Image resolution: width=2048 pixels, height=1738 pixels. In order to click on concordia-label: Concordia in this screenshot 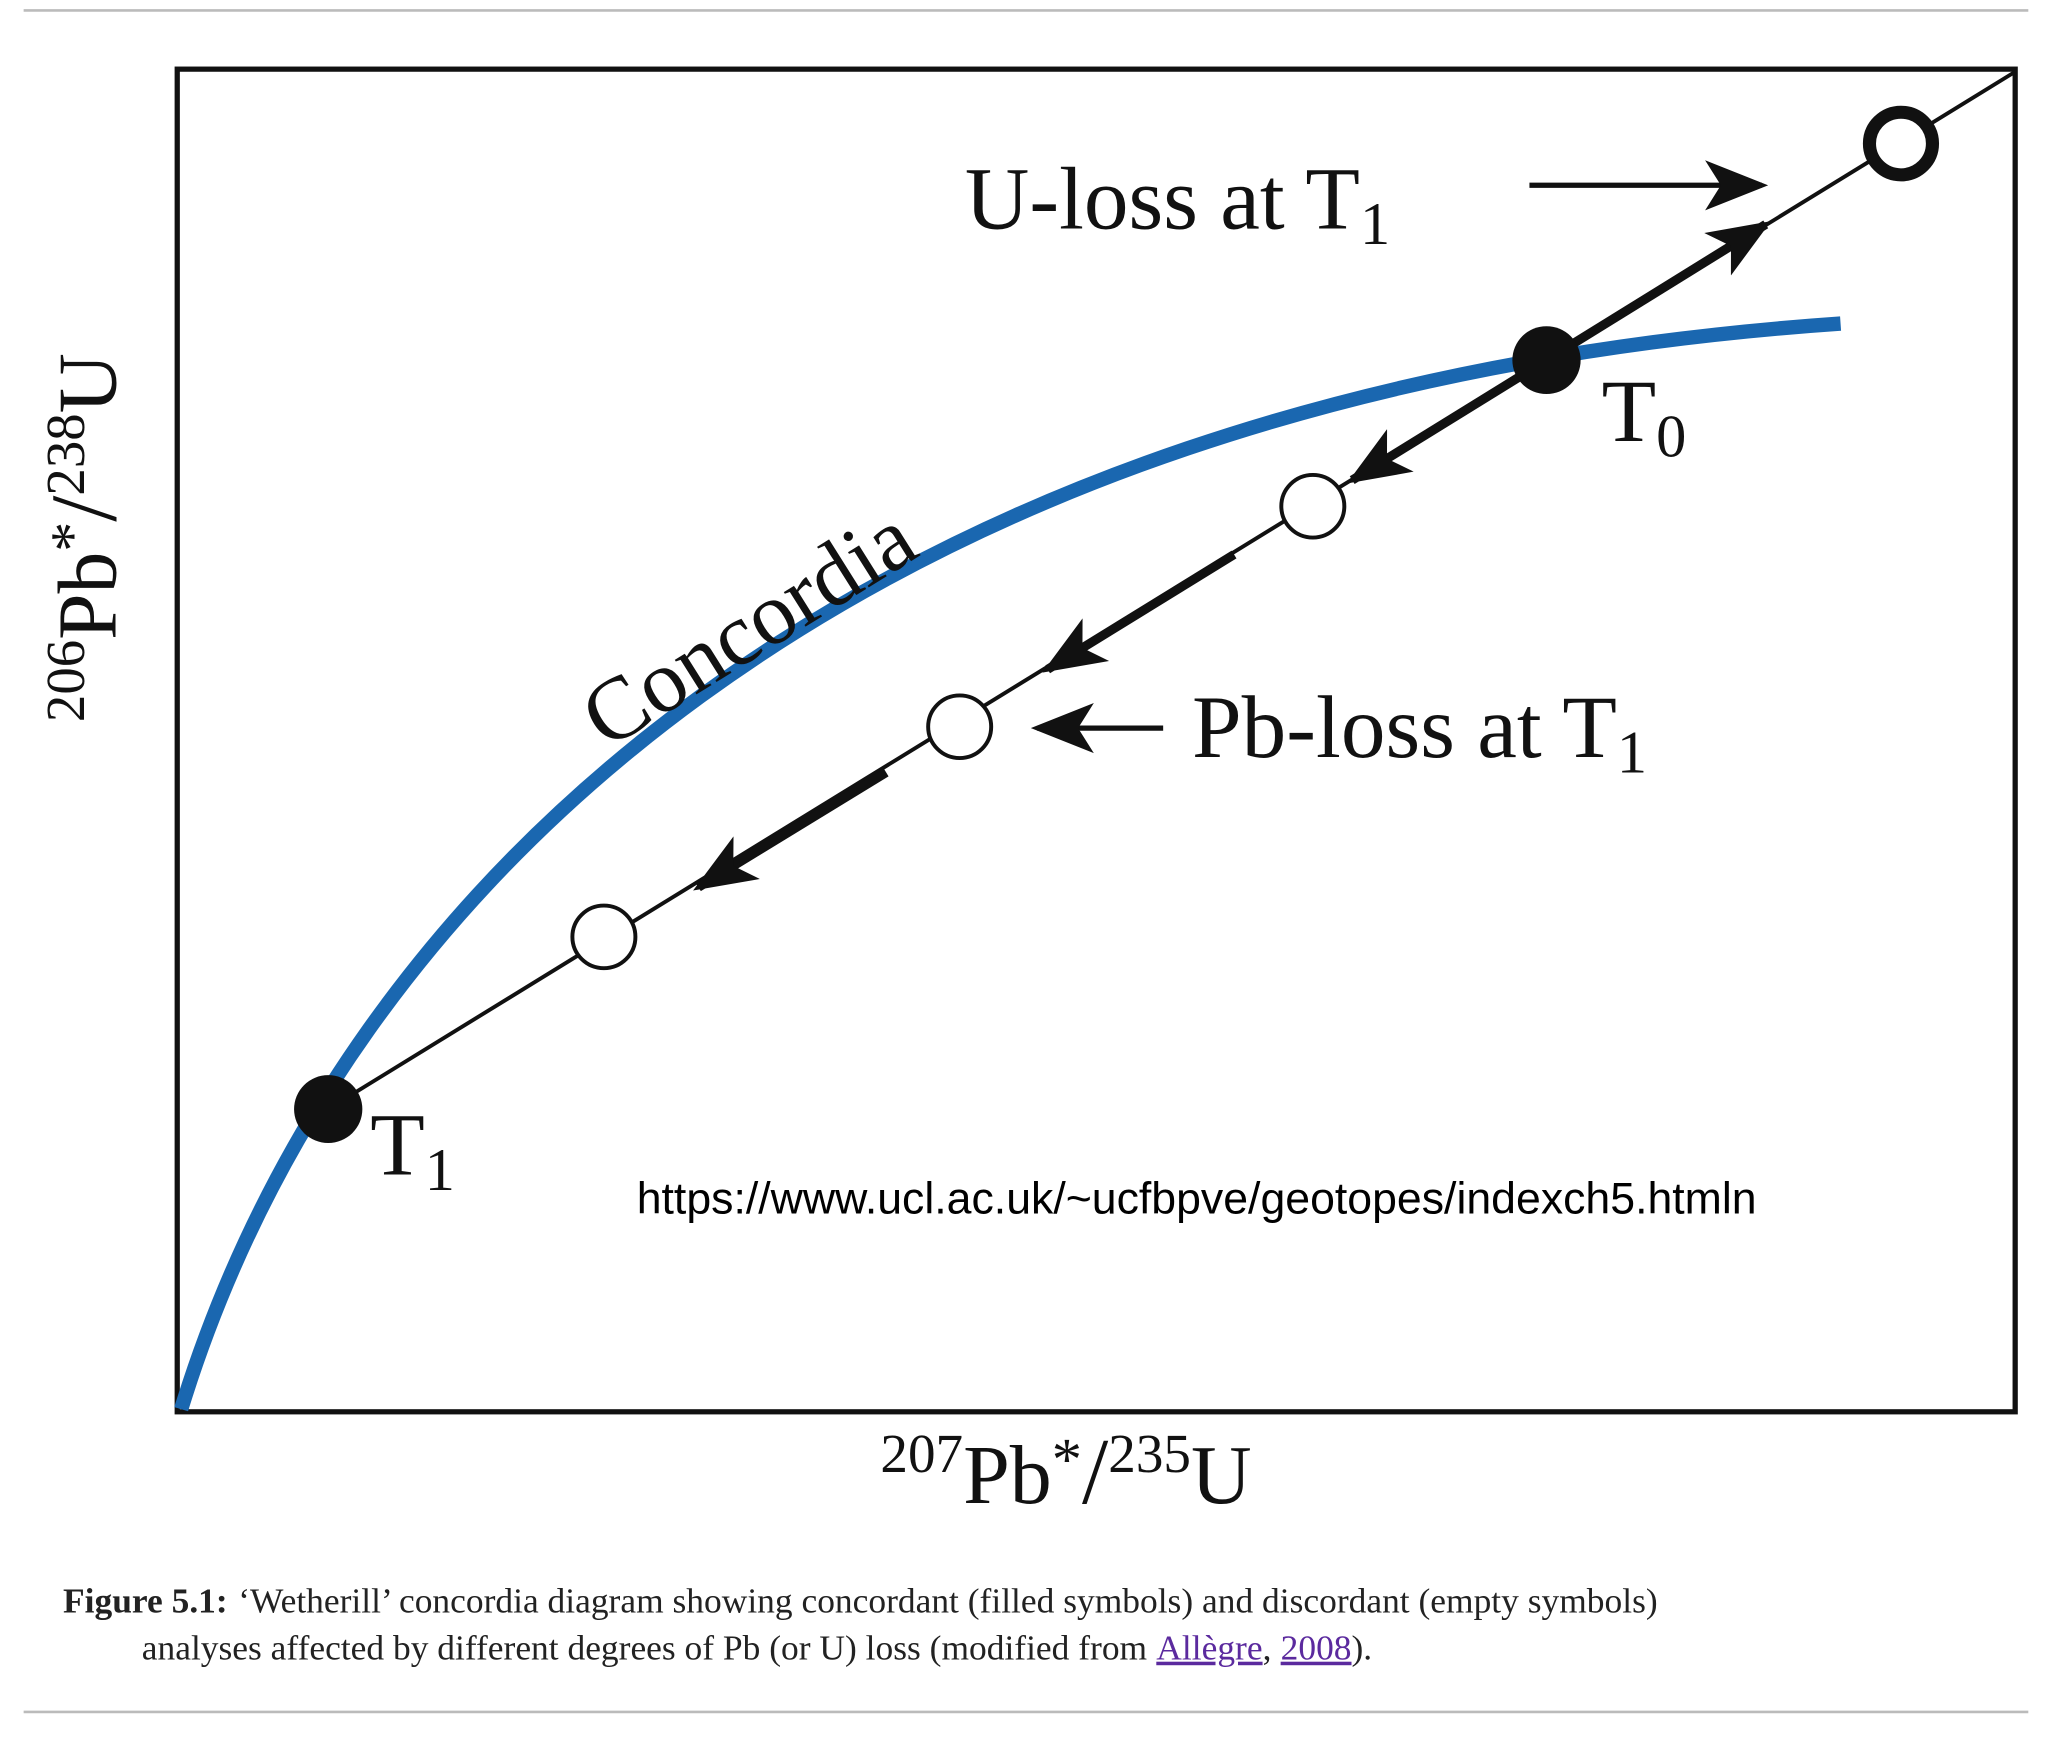, I will do `click(748, 628)`.